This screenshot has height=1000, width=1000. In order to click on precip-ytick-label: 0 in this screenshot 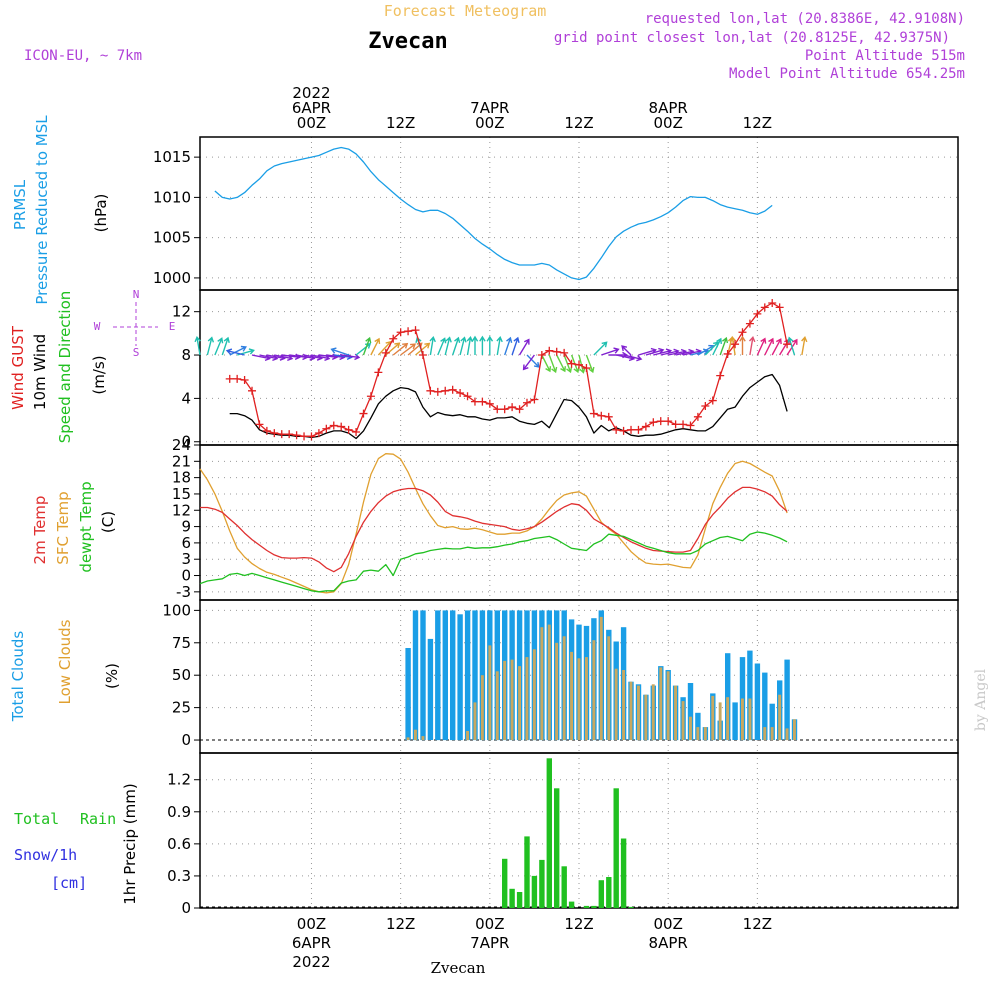, I will do `click(186, 908)`.